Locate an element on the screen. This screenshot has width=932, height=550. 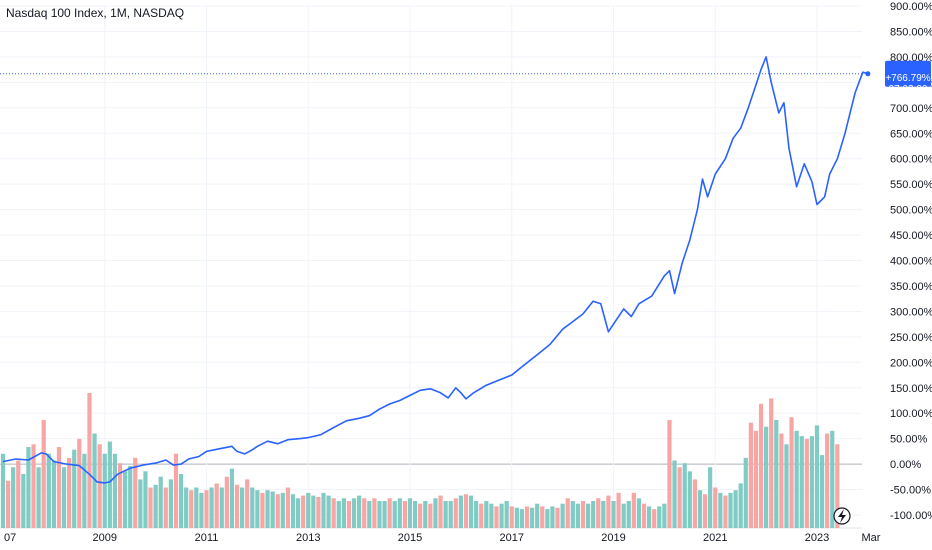
lightning-icon is located at coordinates (842, 516).